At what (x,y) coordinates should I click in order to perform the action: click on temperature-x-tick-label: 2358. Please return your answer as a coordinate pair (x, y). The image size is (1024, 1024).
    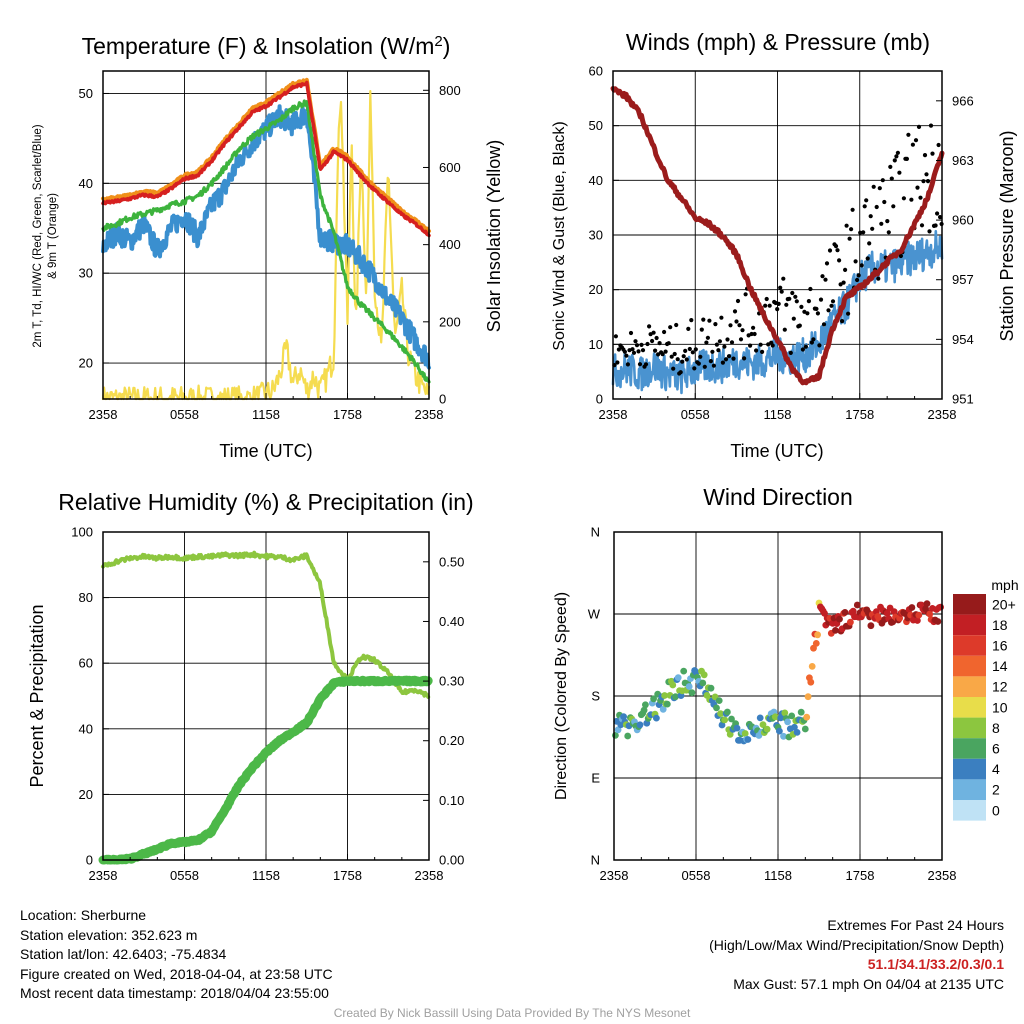
    Looking at the image, I should click on (429, 414).